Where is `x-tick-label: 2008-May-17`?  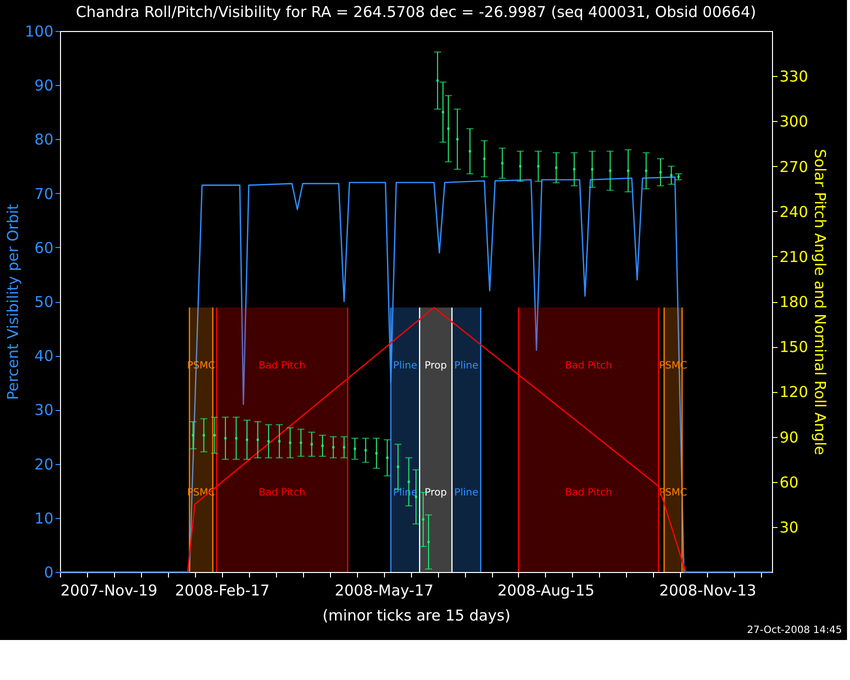
x-tick-label: 2008-May-17 is located at coordinates (384, 591).